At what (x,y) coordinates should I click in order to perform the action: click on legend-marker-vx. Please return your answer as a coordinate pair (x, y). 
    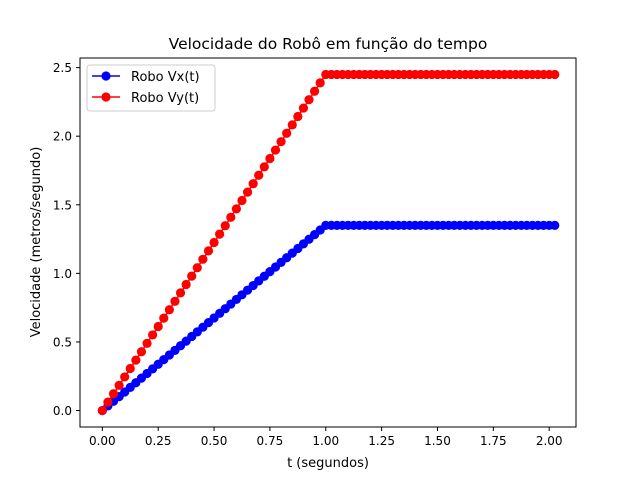
    Looking at the image, I should click on (106, 76).